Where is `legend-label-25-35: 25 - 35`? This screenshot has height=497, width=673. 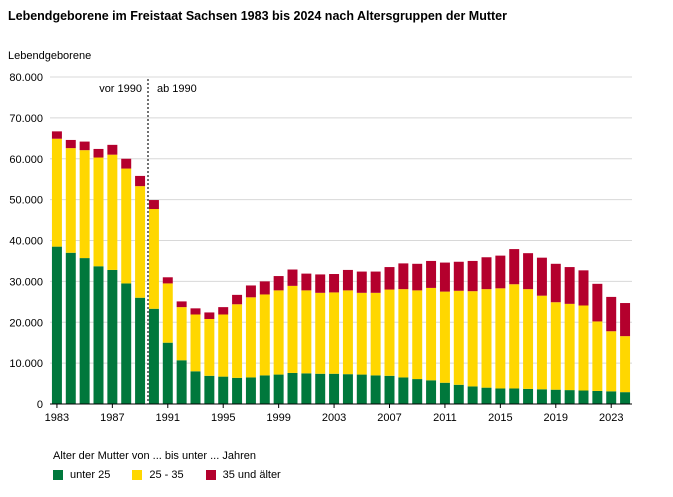 legend-label-25-35: 25 - 35 is located at coordinates (166, 475).